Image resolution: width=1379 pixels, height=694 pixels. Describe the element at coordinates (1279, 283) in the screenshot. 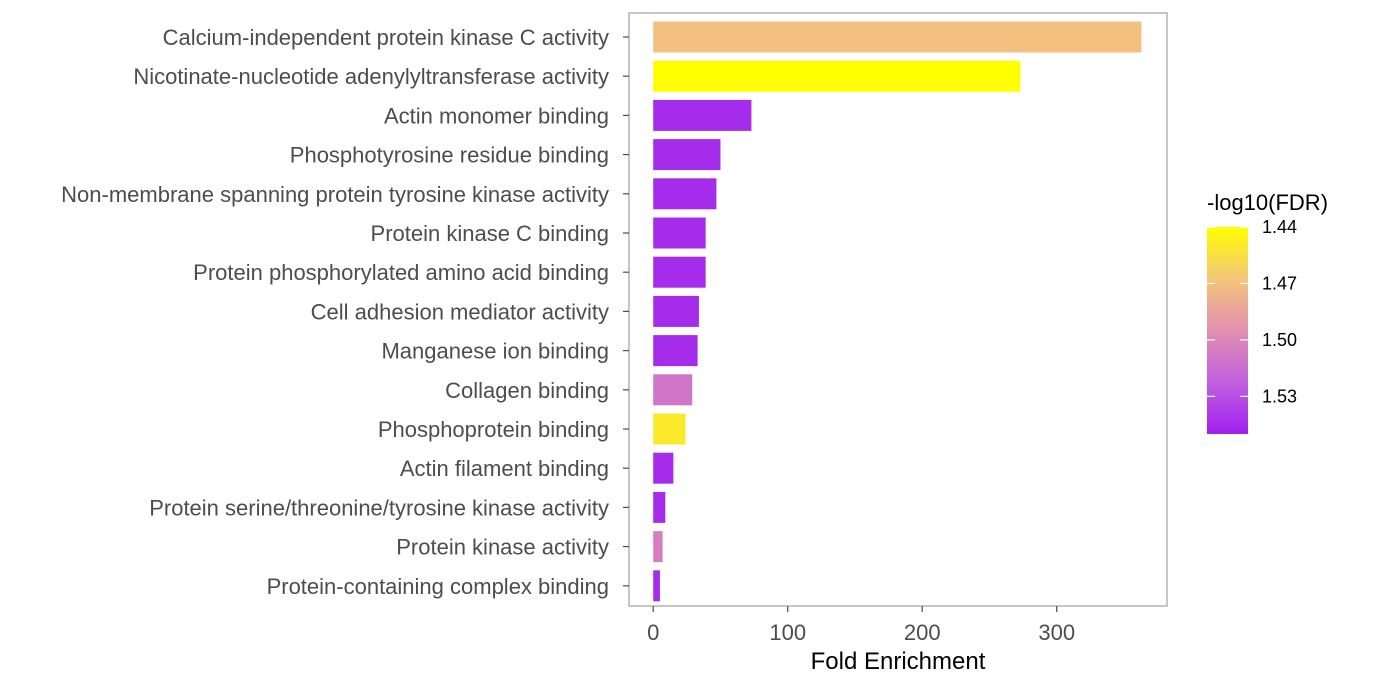

I see `legend-tick-label: 1.47` at that location.